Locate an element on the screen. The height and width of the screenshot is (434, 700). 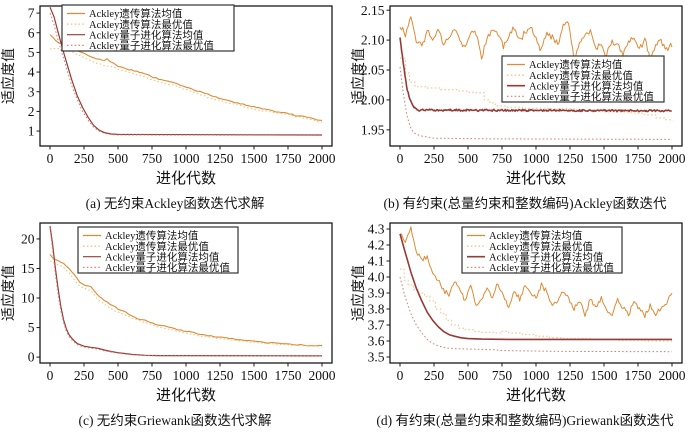
legend-frame is located at coordinates (583, 79).